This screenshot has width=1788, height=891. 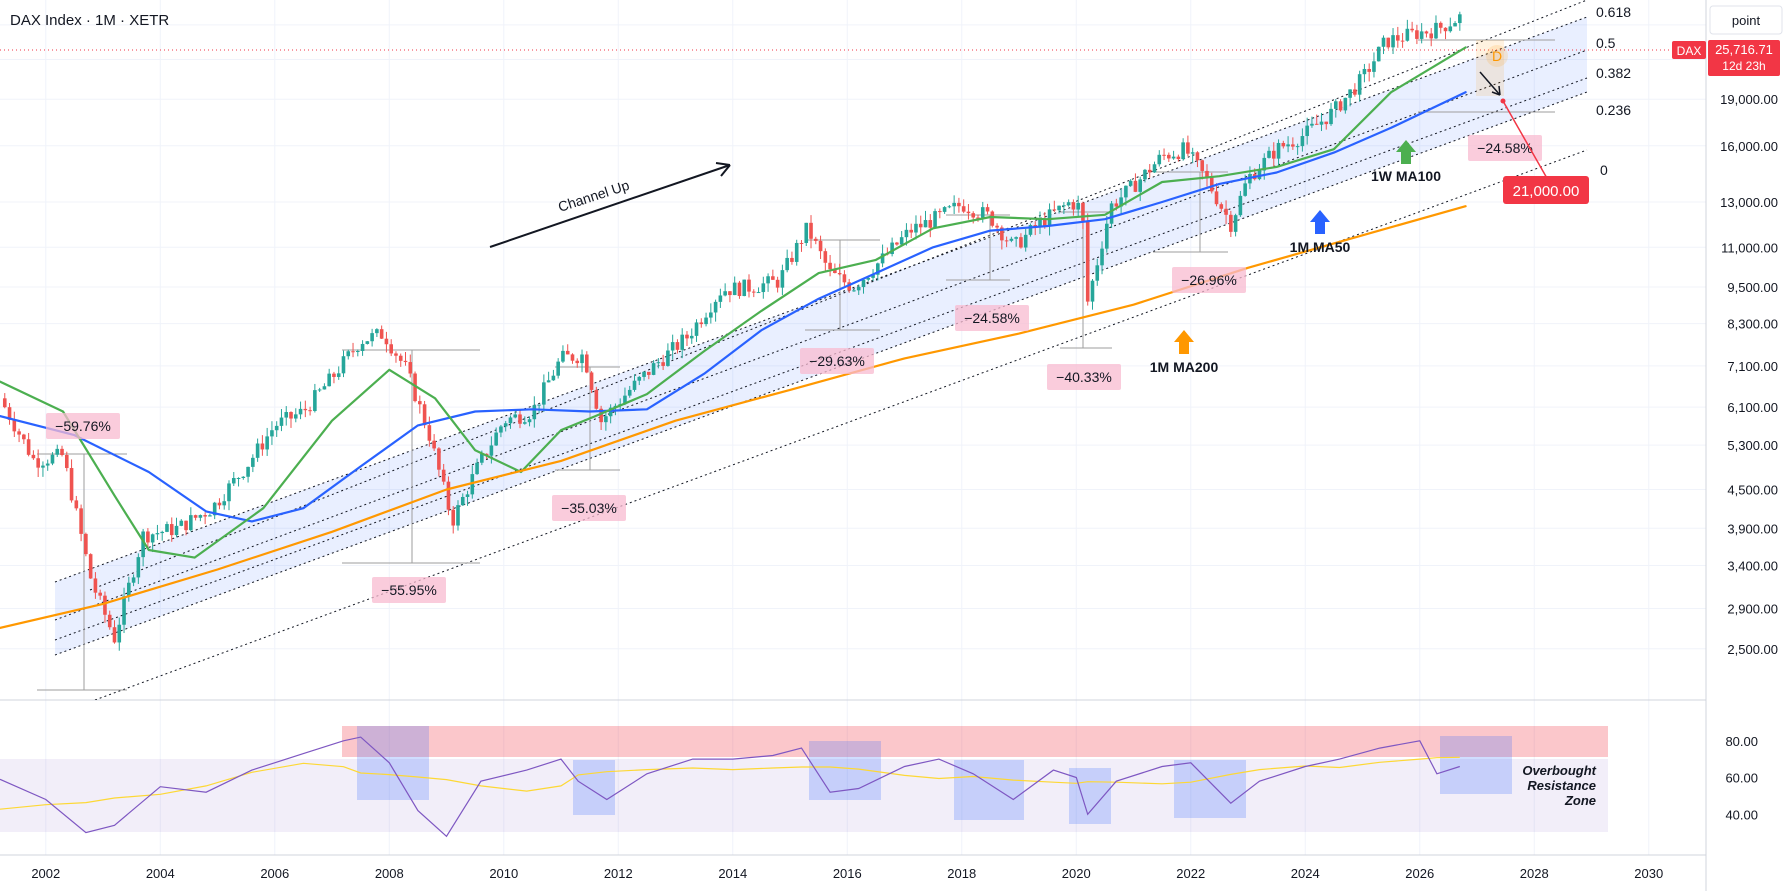 I want to click on rsi-tick-label: 40.00, so click(x=1741, y=814).